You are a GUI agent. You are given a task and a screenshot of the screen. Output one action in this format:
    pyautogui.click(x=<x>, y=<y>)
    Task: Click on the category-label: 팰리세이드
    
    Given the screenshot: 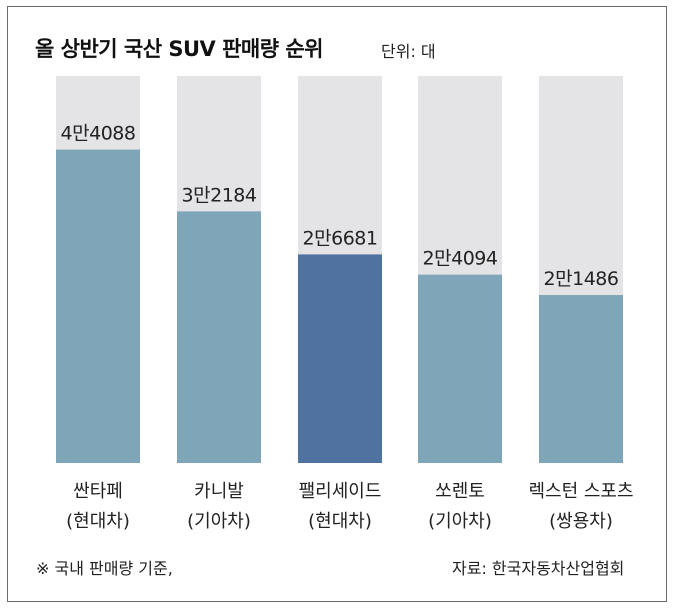 What is the action you would take?
    pyautogui.click(x=340, y=491)
    